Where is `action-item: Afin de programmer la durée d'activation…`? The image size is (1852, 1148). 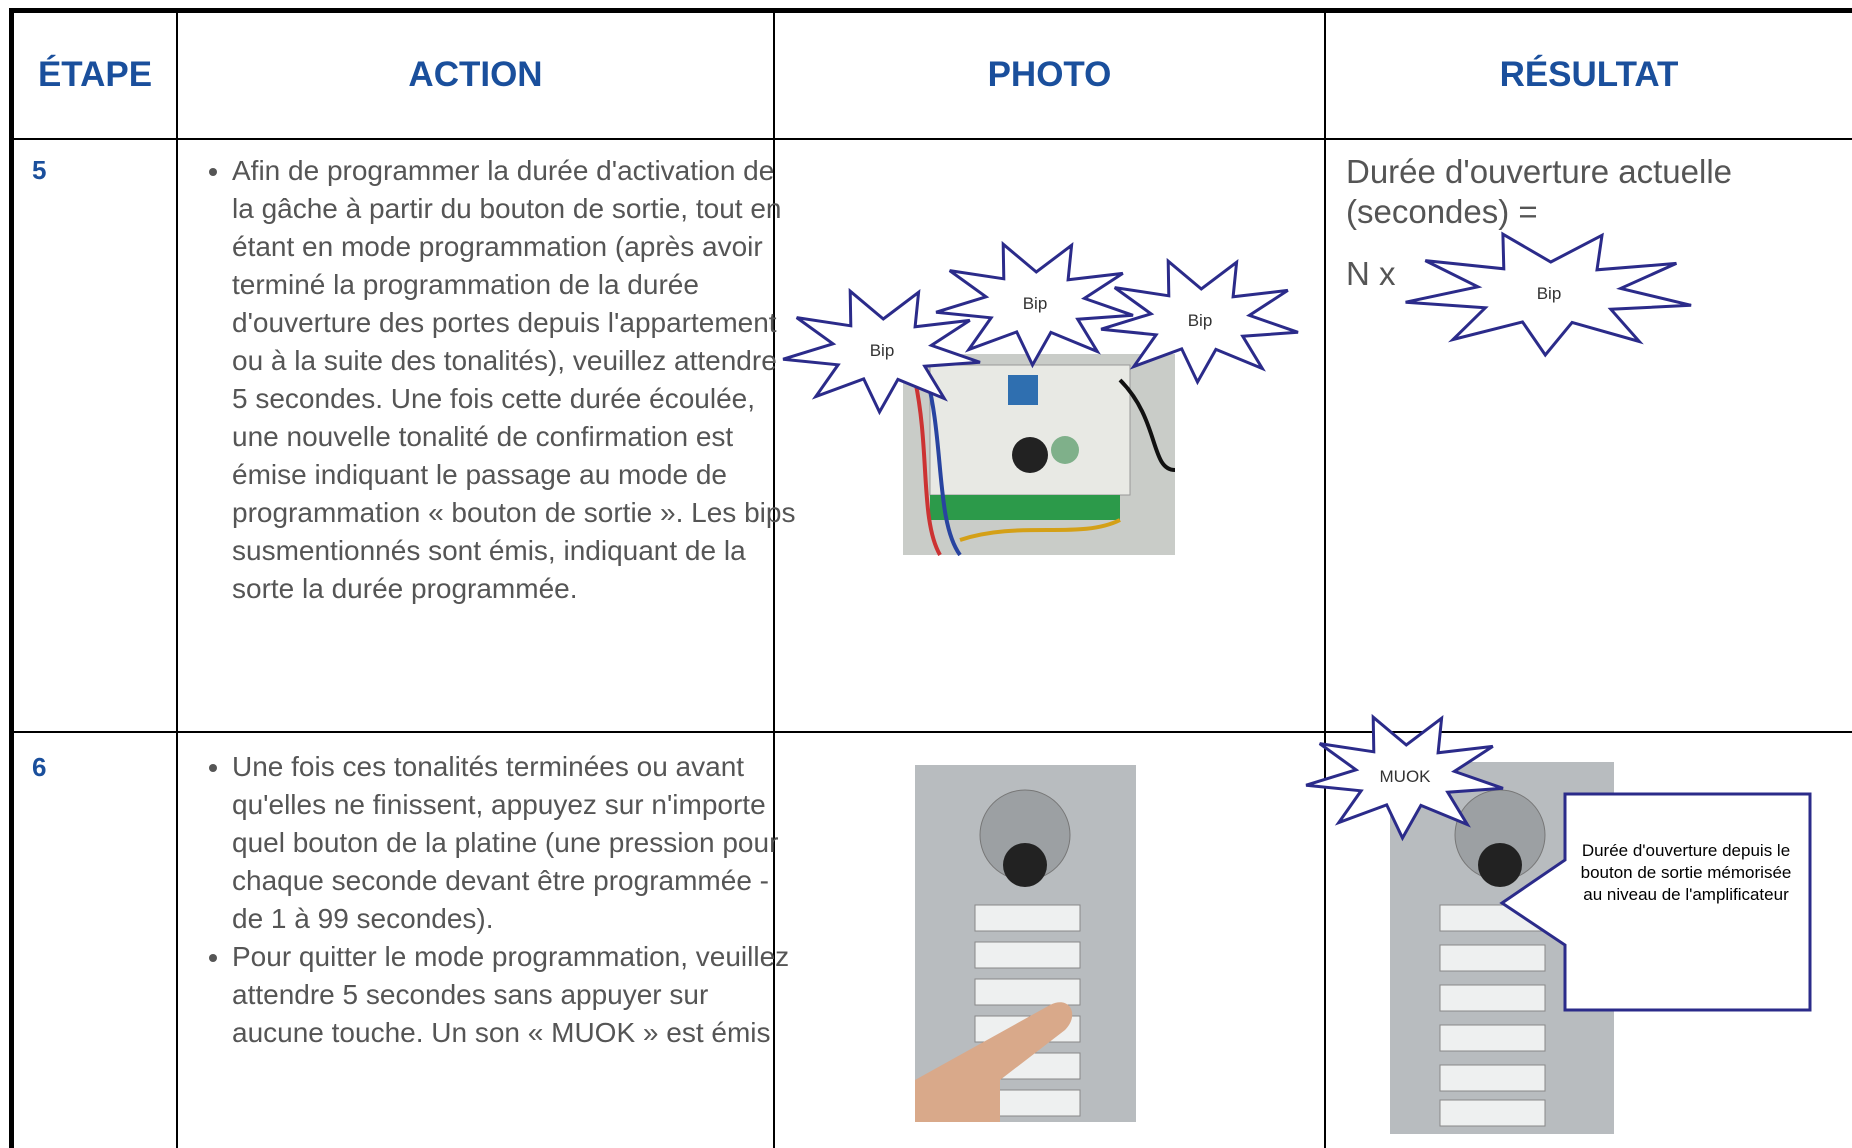 action-item: Afin de programmer la durée d'activation… is located at coordinates (514, 380).